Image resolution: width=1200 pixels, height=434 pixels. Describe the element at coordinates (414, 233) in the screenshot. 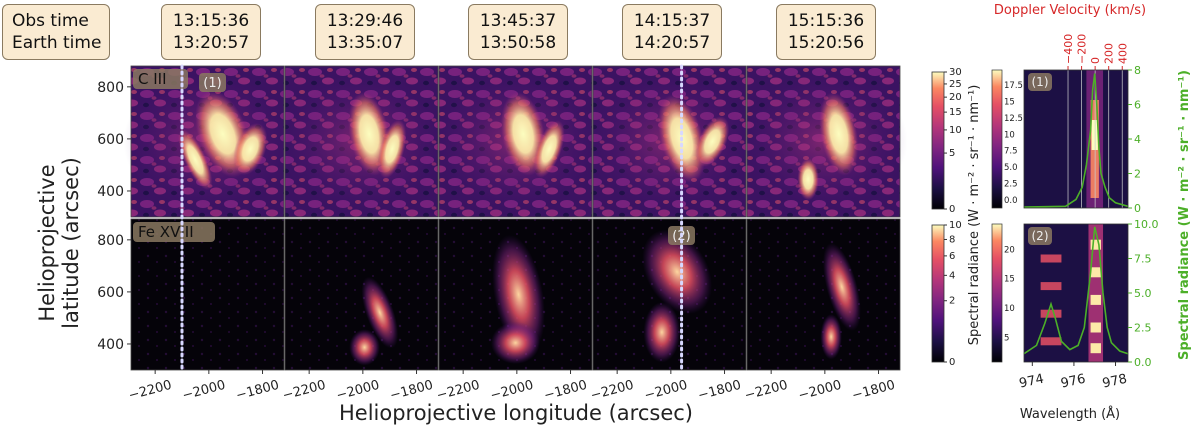

I see `row-label: Fe XVIII(2)` at that location.